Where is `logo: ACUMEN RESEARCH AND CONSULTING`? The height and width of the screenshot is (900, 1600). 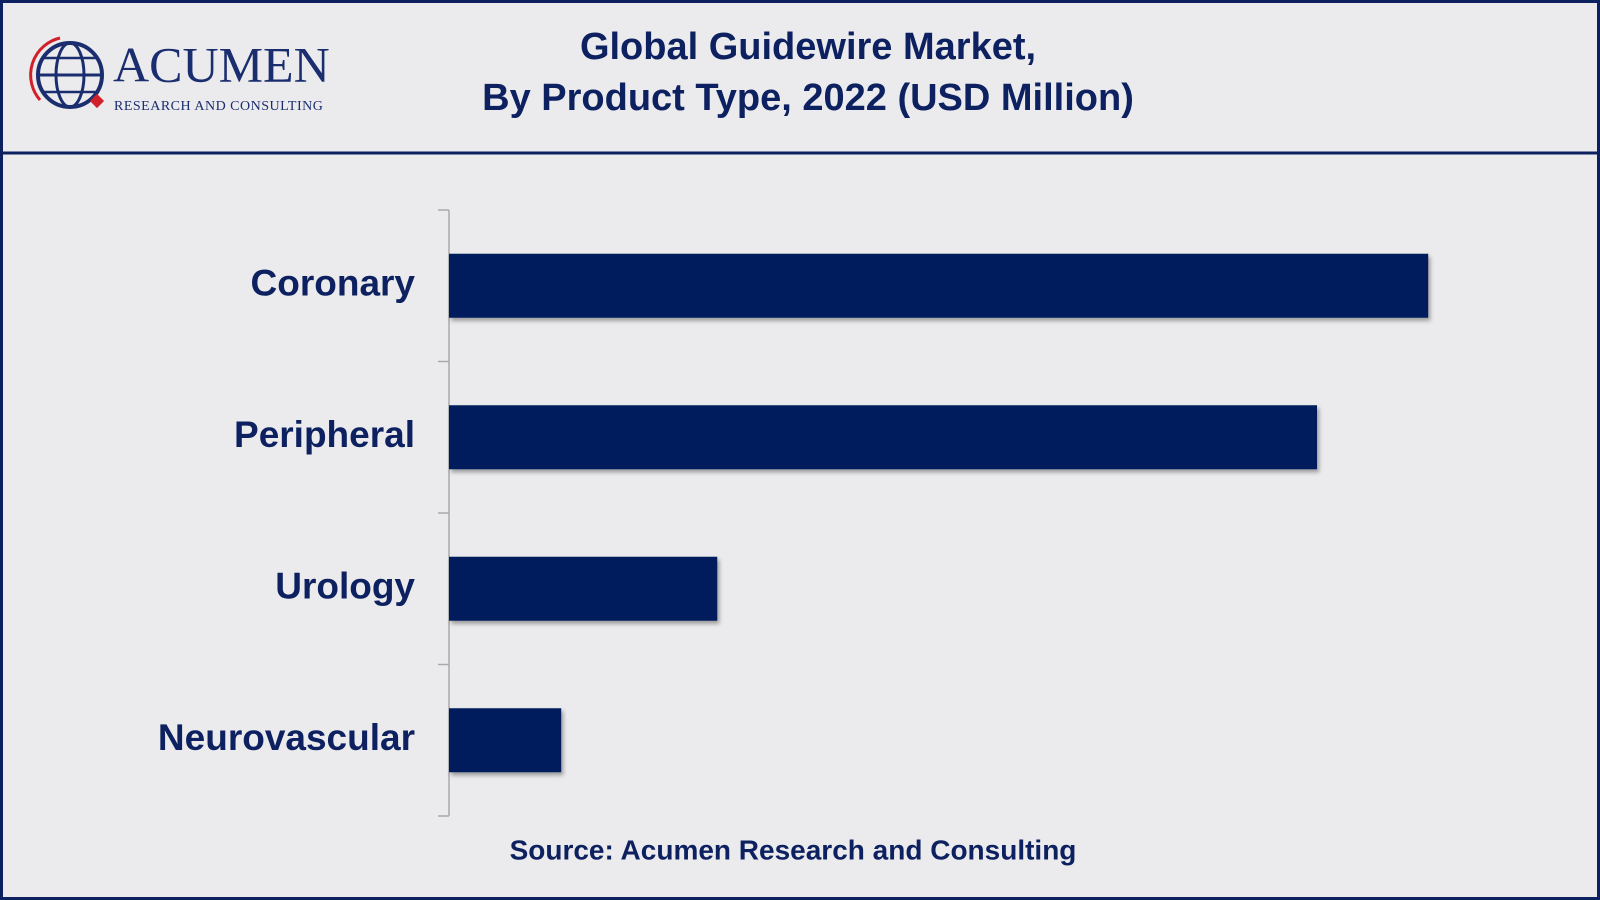 logo: ACUMEN RESEARCH AND CONSULTING is located at coordinates (179, 75).